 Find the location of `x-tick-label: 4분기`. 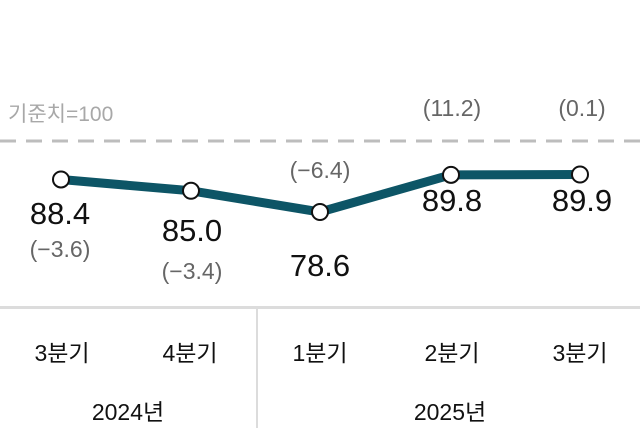

x-tick-label: 4분기 is located at coordinates (190, 353).